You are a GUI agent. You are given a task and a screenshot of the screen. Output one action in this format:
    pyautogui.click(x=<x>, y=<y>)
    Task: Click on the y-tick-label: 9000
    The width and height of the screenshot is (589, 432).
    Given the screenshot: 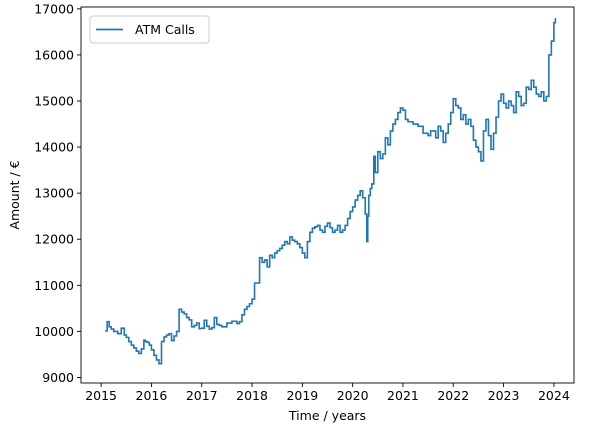 What is the action you would take?
    pyautogui.click(x=58, y=377)
    